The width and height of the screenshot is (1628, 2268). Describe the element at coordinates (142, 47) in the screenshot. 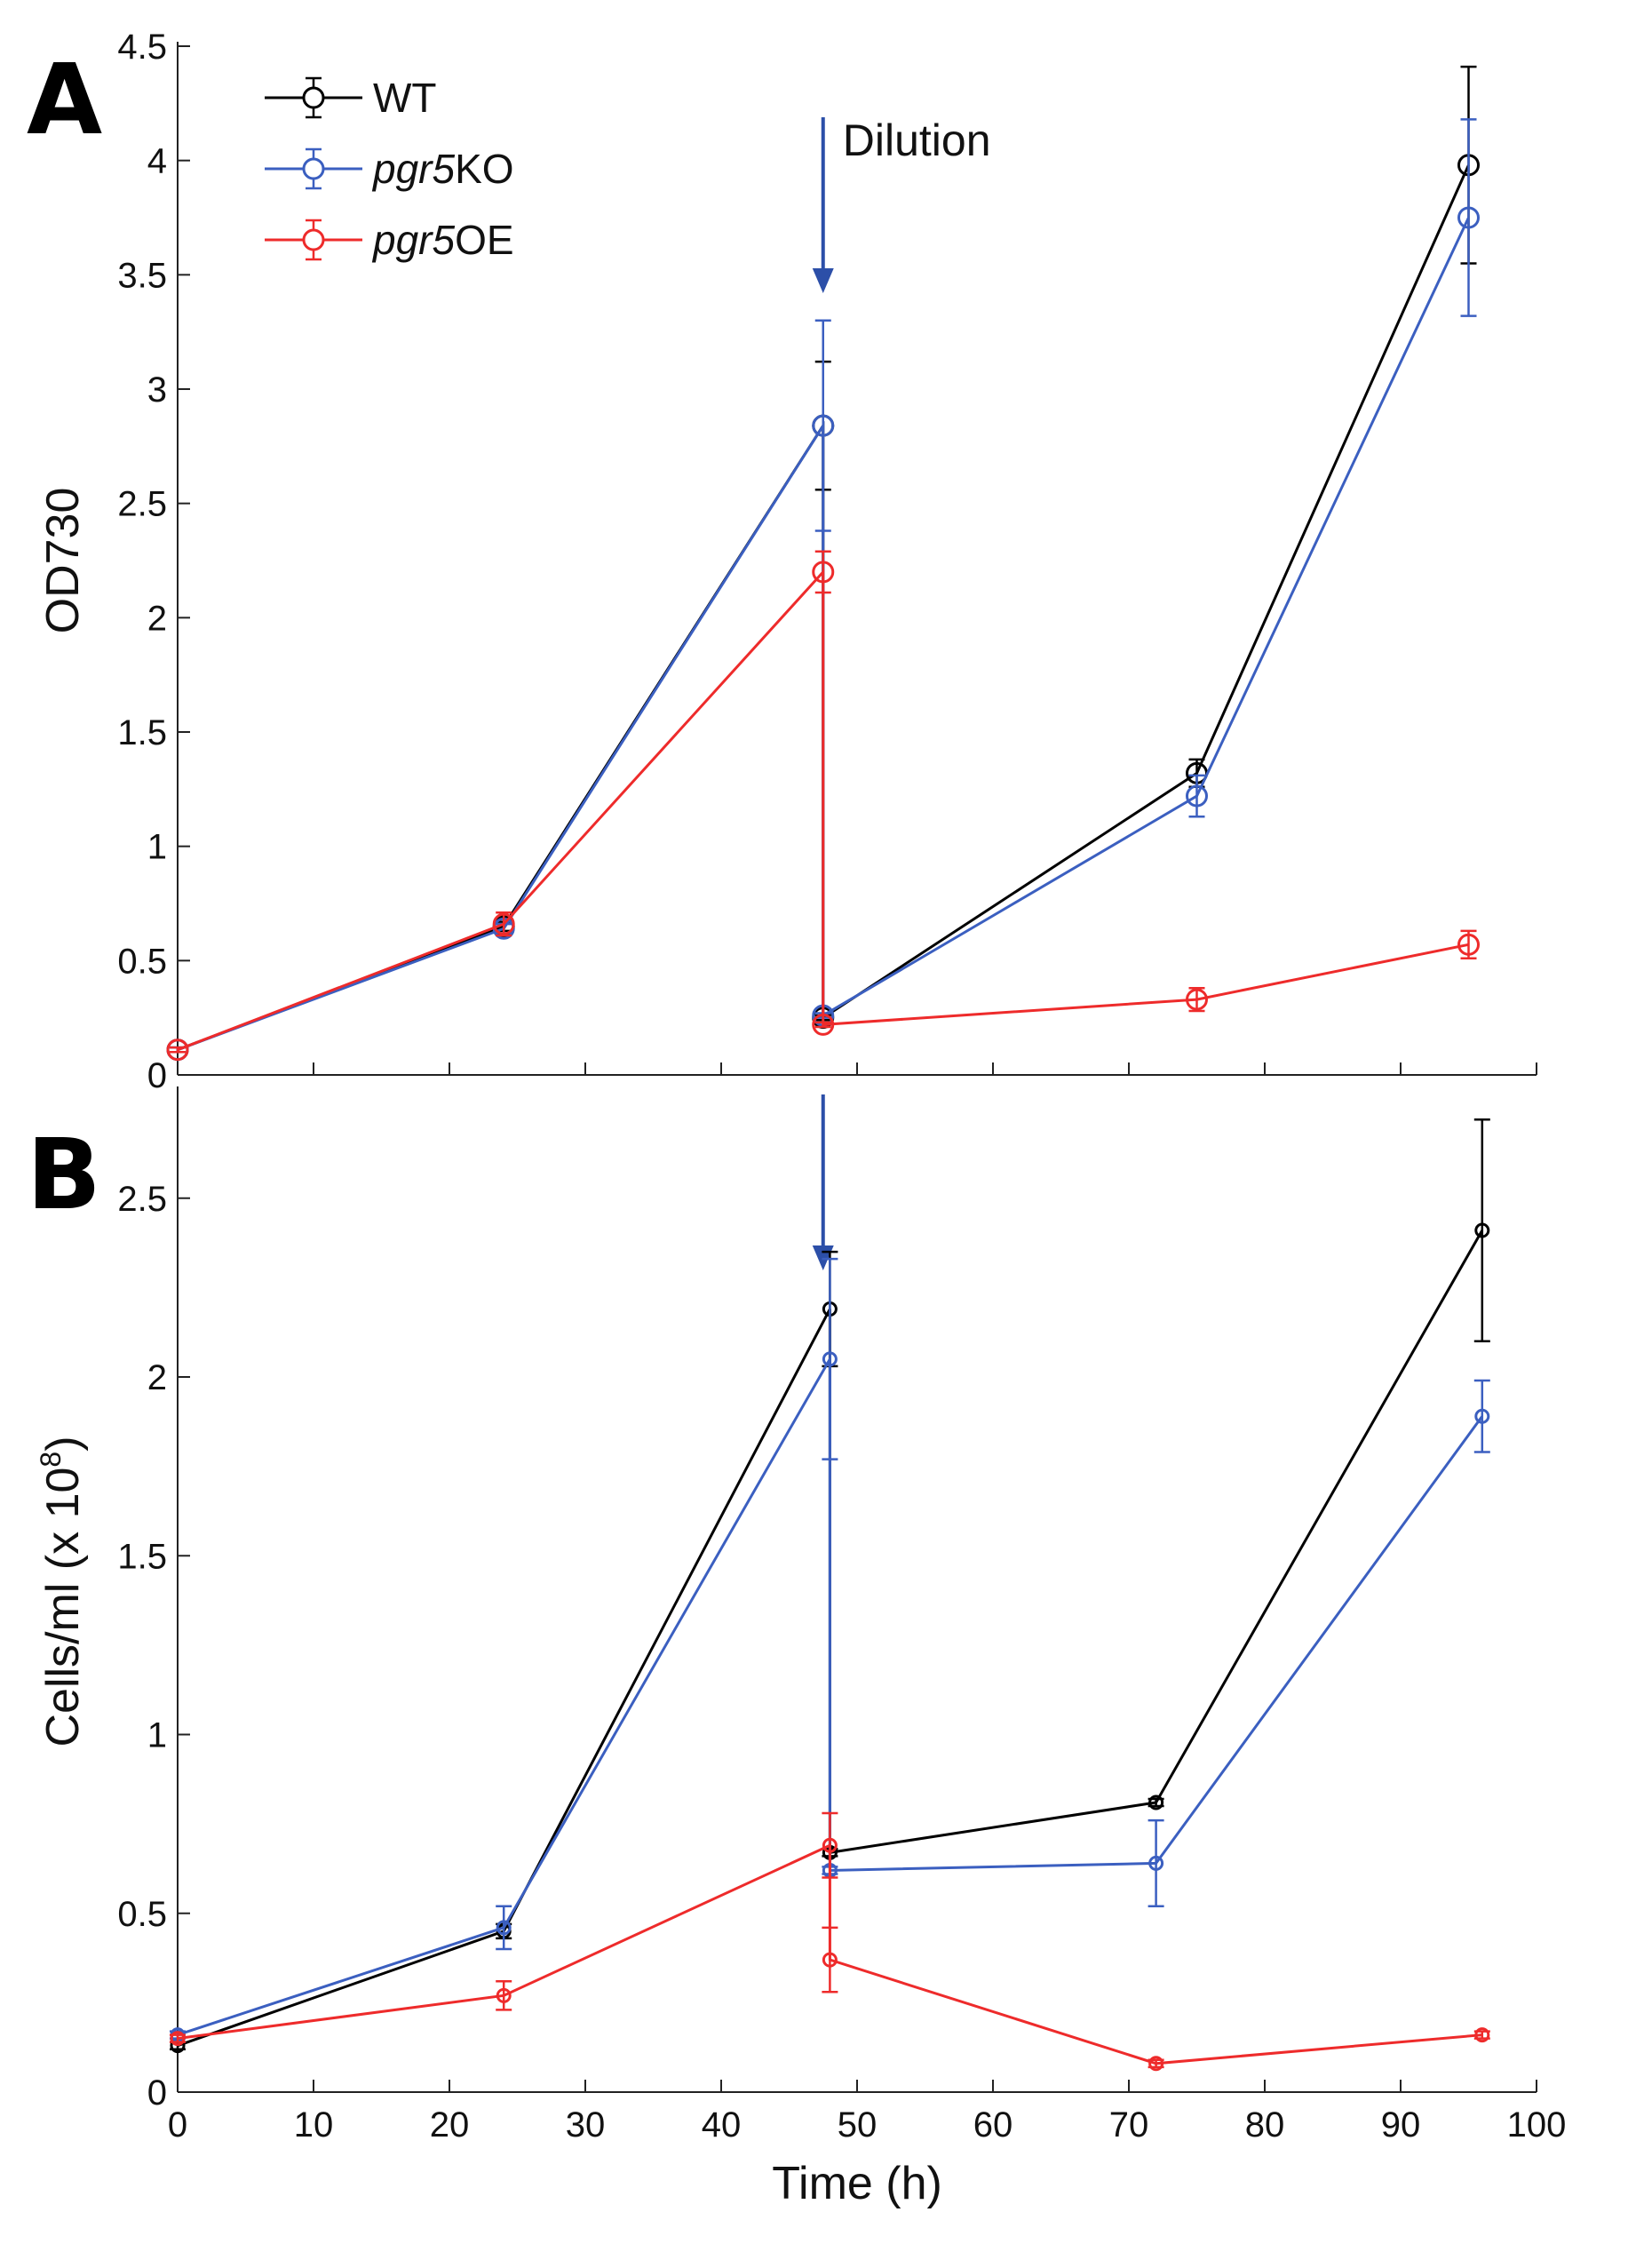

I see `y-tick-label: 4.5` at that location.